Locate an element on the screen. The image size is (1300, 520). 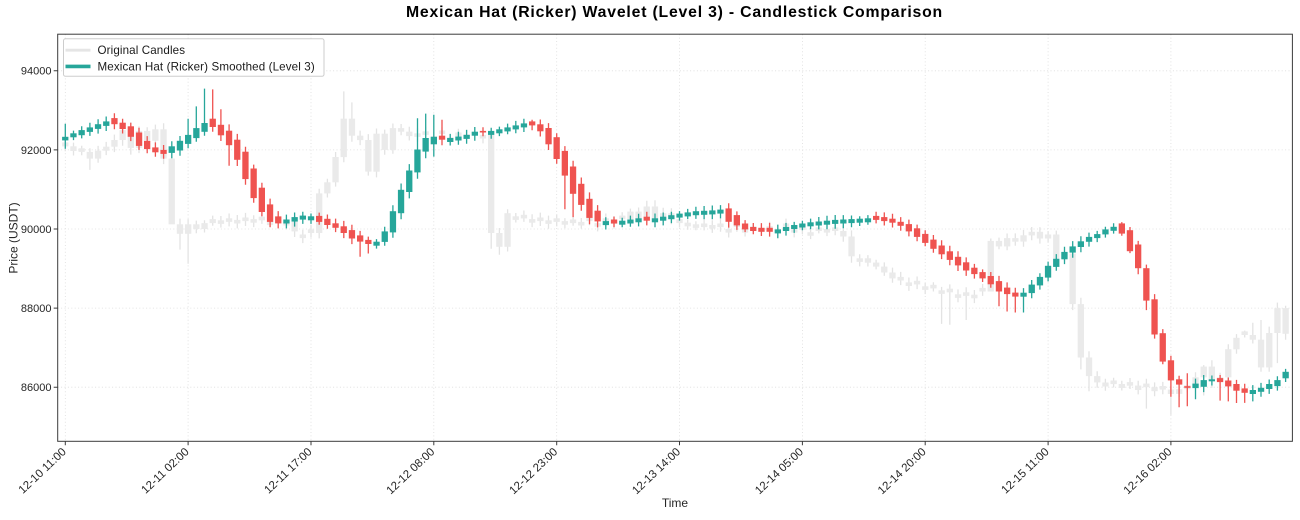
svg-text:Mexican Hat (Ricker) Smoothed: Mexican Hat (Ricker) Smoothed (Level 3) is located at coordinates (206, 66).